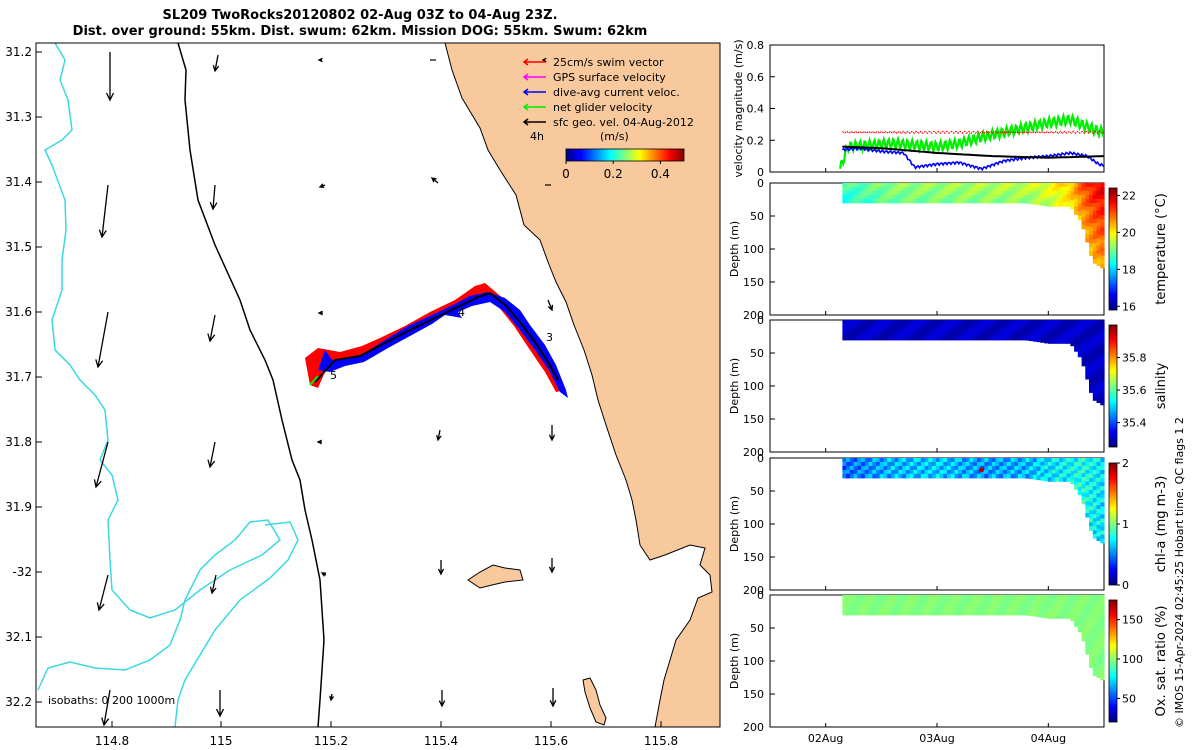 The height and width of the screenshot is (750, 1200). I want to click on heatmap-ylabel: Depth (m), so click(734, 524).